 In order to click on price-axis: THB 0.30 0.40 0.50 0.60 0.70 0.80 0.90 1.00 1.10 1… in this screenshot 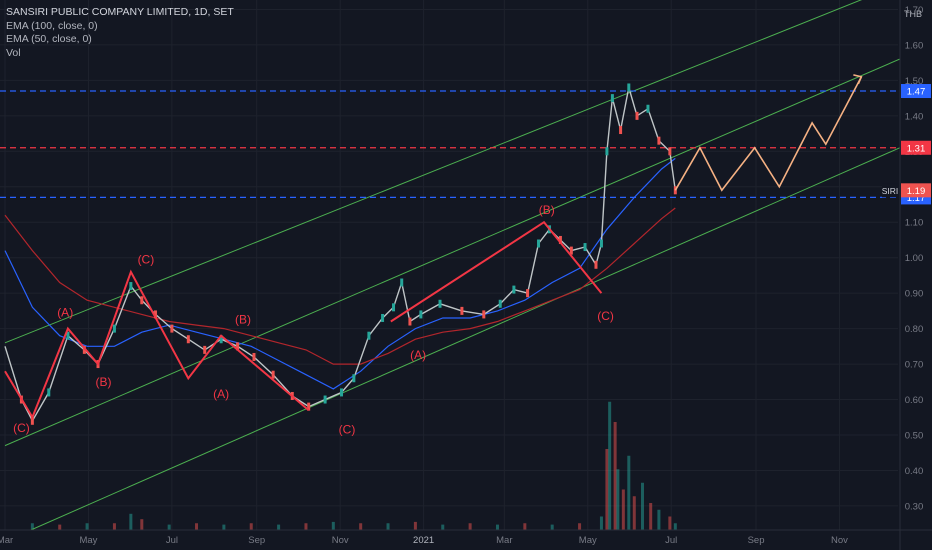, I will do `click(907, 275)`.